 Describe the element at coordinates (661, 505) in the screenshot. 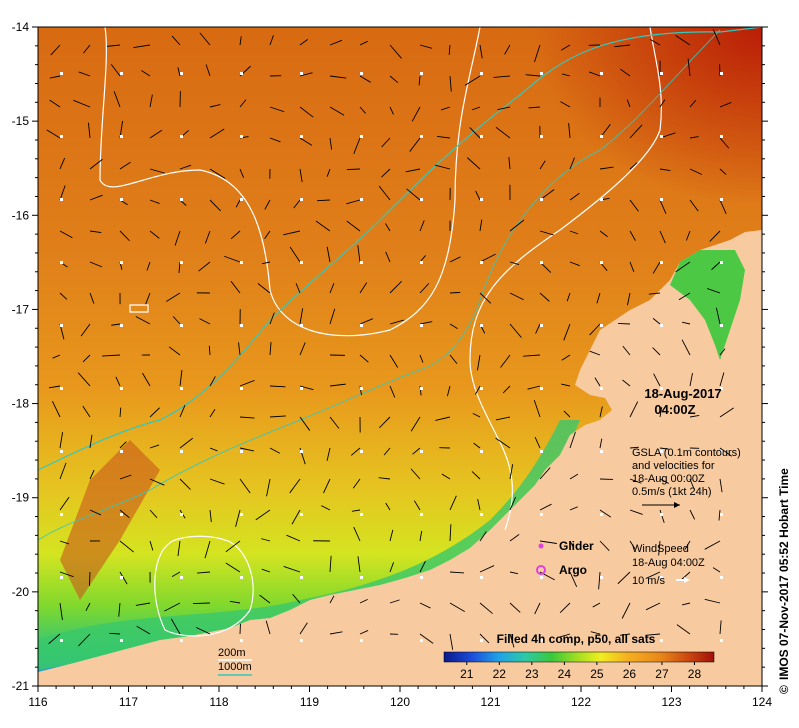

I see `velocity-scale-arrow` at that location.